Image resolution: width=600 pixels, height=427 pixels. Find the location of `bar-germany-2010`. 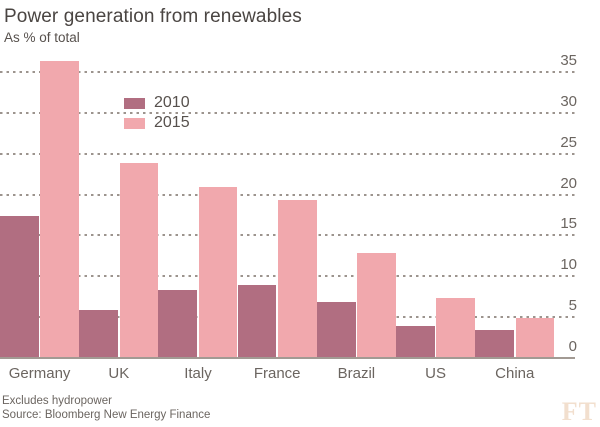

bar-germany-2010 is located at coordinates (19, 287).